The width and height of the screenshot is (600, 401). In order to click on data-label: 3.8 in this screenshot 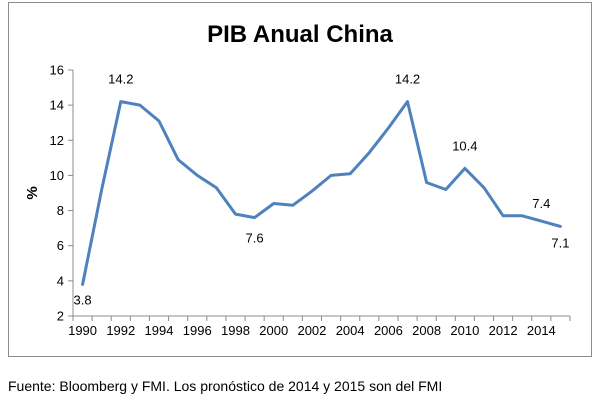, I will do `click(83, 299)`.